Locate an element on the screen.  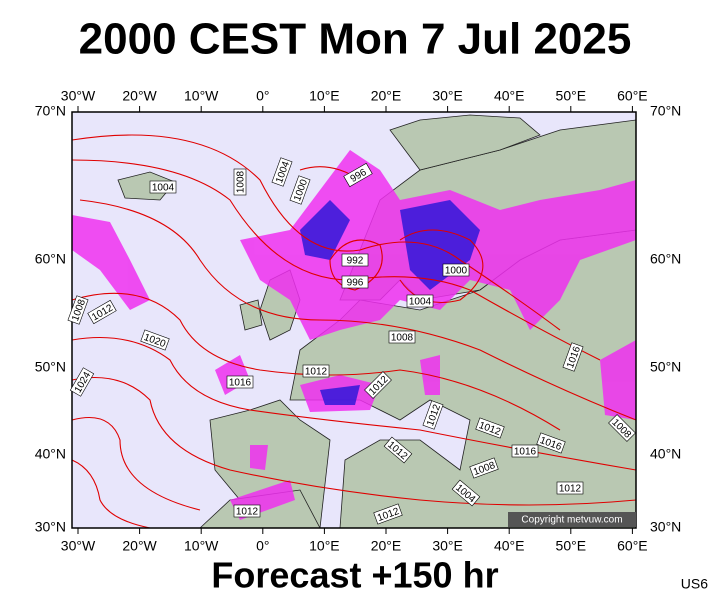
isobar-label: 1000 is located at coordinates (456, 270).